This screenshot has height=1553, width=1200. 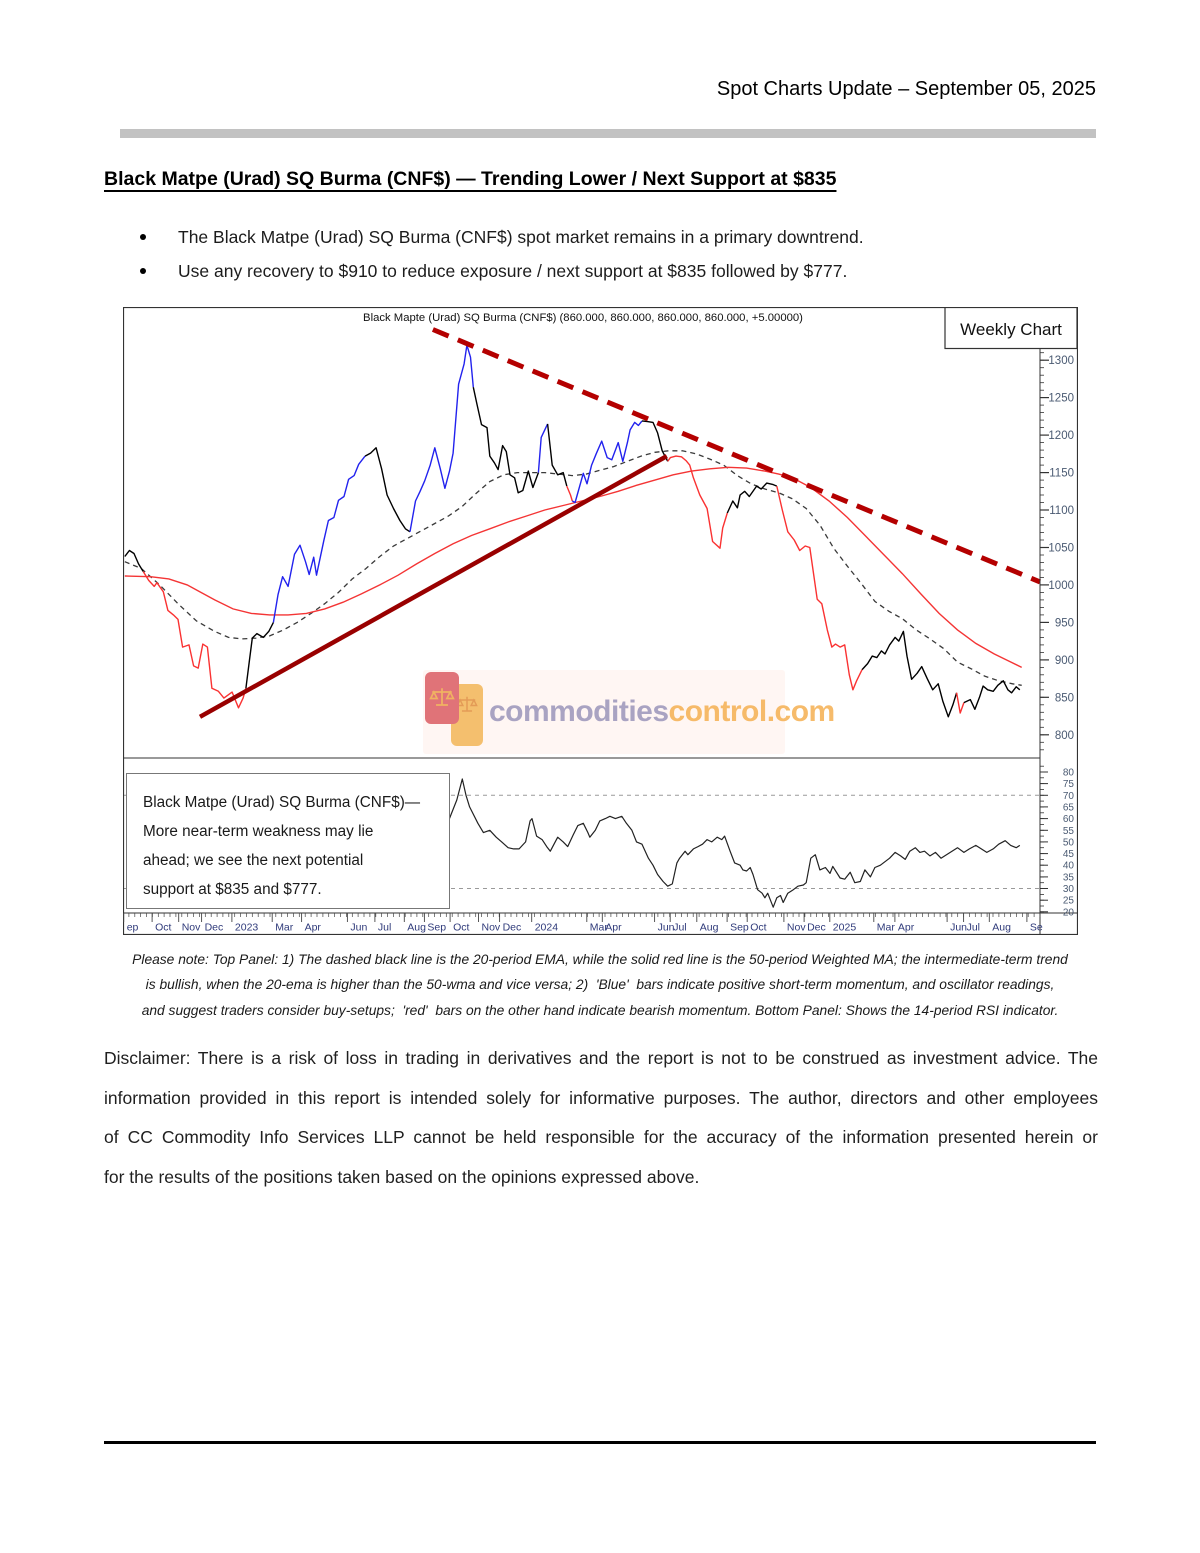 What do you see at coordinates (1064, 736) in the screenshot?
I see `y-axis-label: 800` at bounding box center [1064, 736].